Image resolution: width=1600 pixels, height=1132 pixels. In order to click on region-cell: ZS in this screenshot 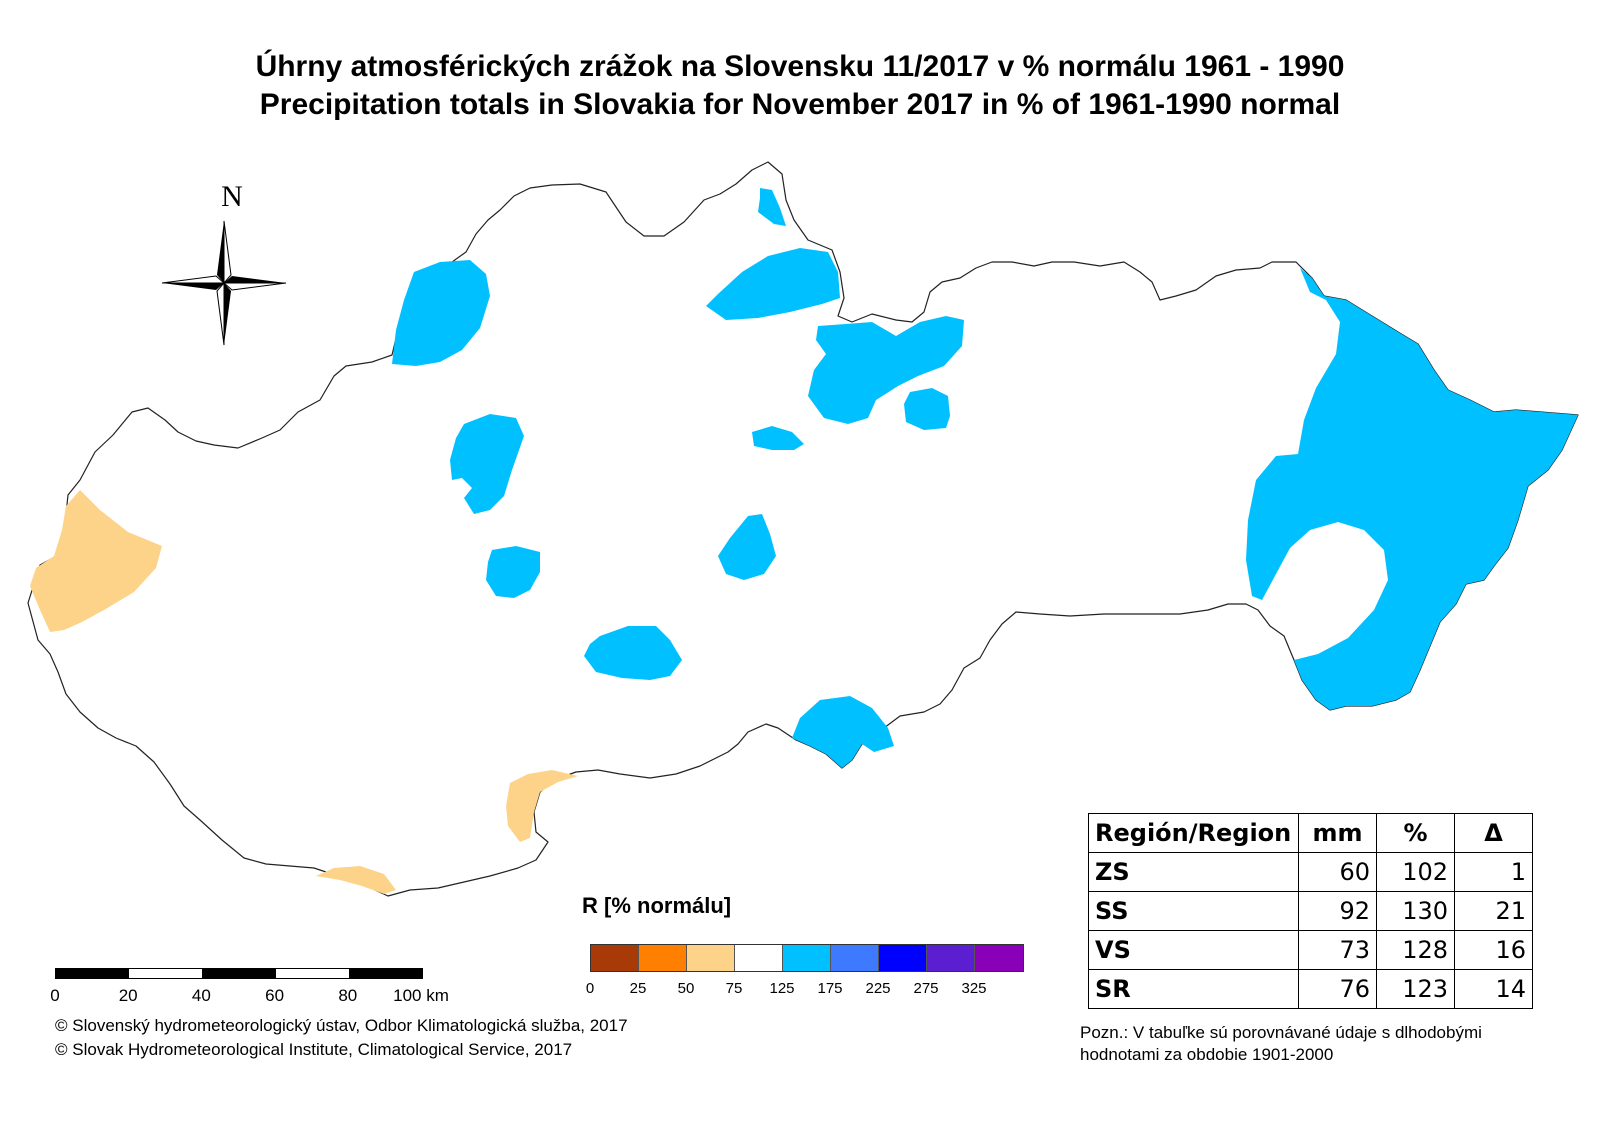, I will do `click(1193, 872)`.